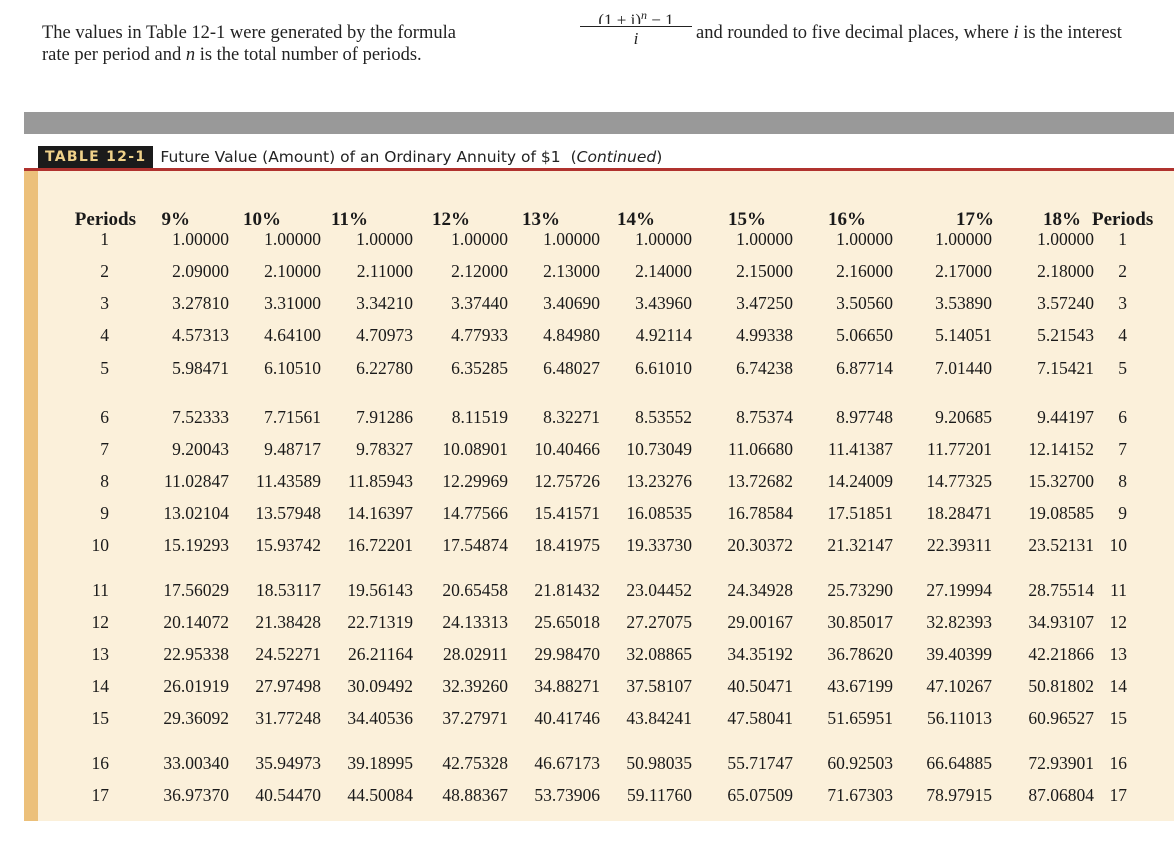 This screenshot has width=1174, height=846. Describe the element at coordinates (104, 368) in the screenshot. I see `period-cell-left: 5` at that location.